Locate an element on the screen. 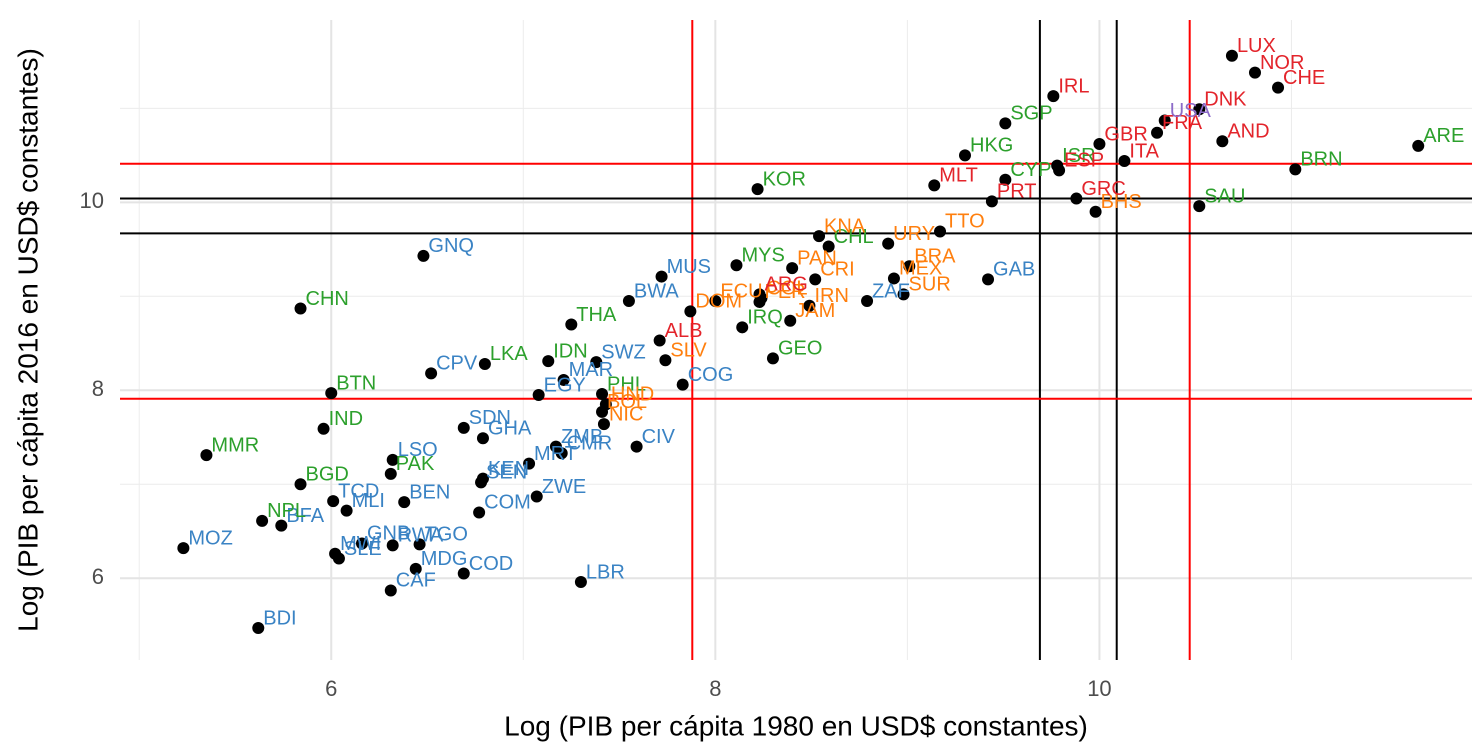 Image resolution: width=1472 pixels, height=749 pixels. point-label: BRN is located at coordinates (1321, 160).